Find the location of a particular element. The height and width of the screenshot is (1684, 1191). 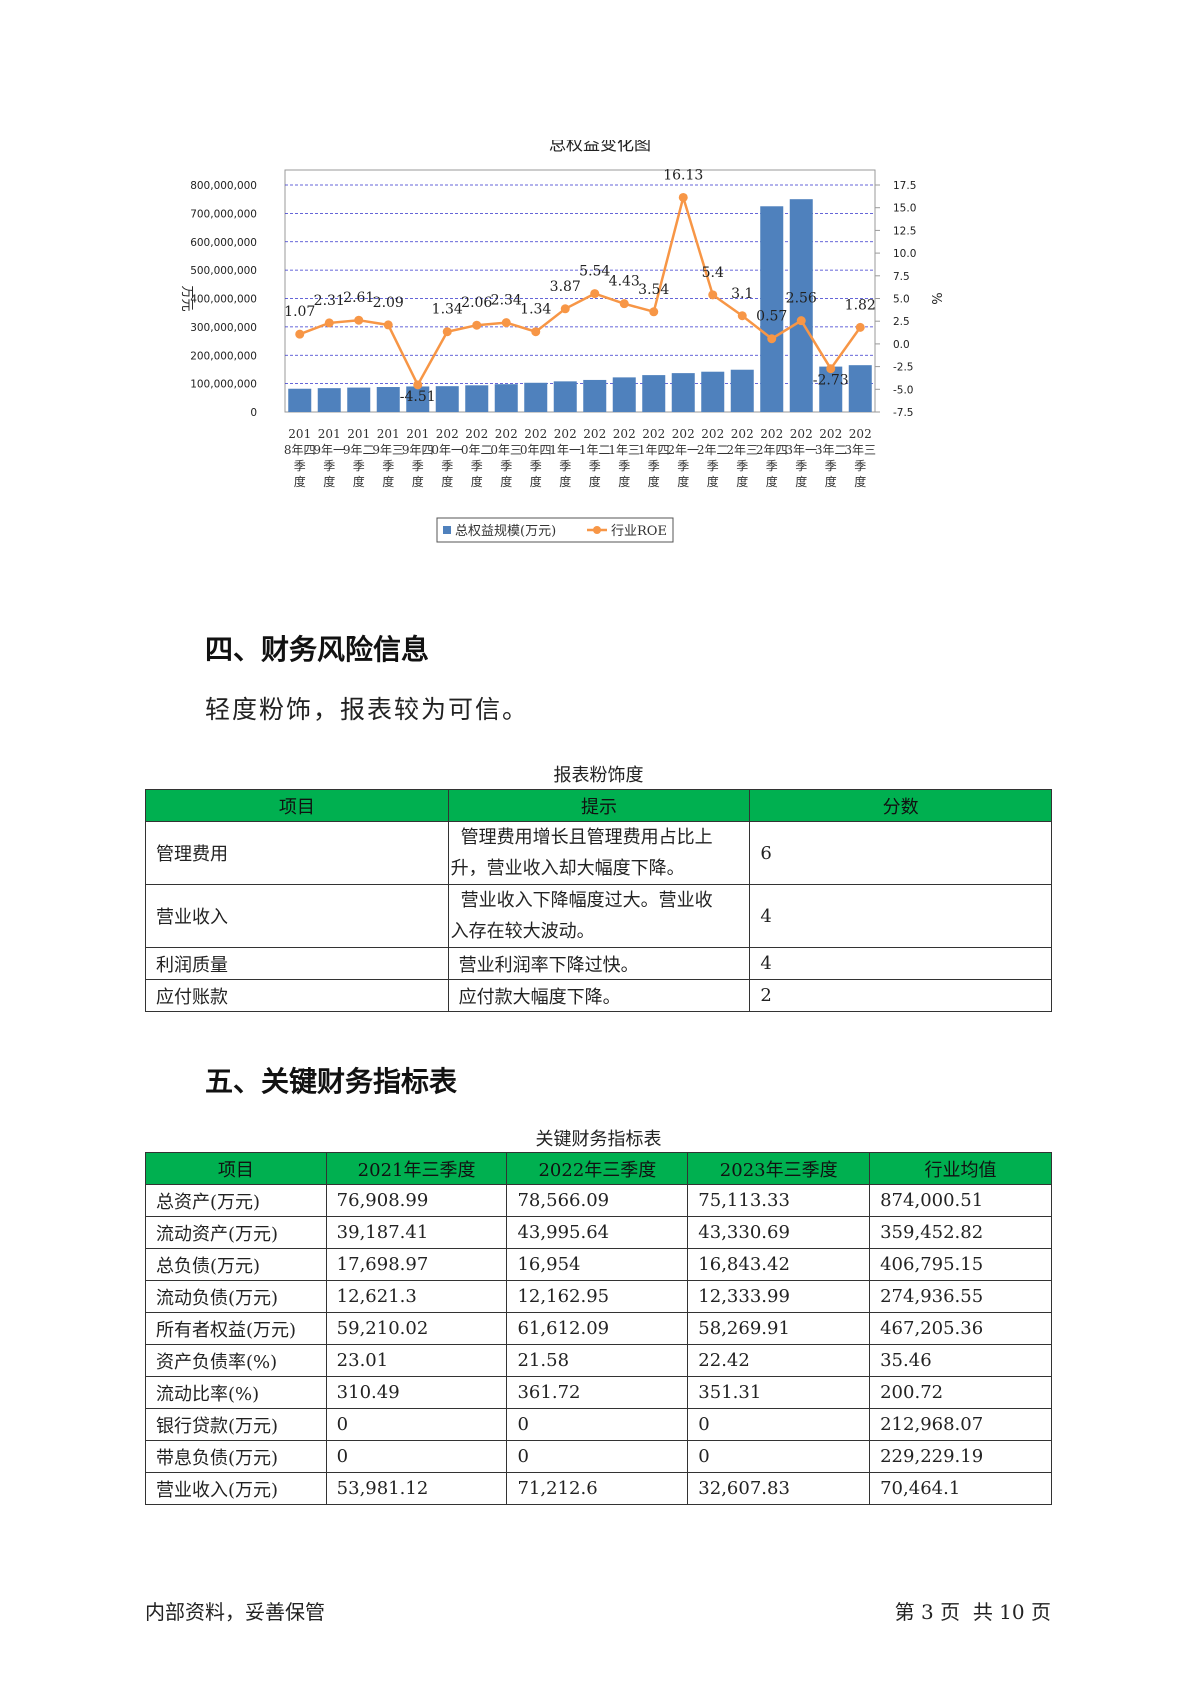

kpi-value: 12,621.3 is located at coordinates (416, 1296).